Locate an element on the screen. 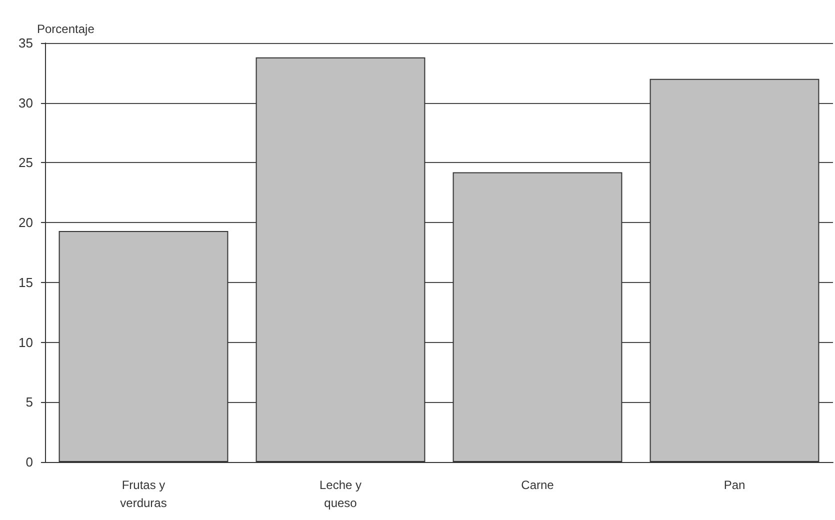 The image size is (835, 520). y-tick-label: 5 is located at coordinates (29, 402).